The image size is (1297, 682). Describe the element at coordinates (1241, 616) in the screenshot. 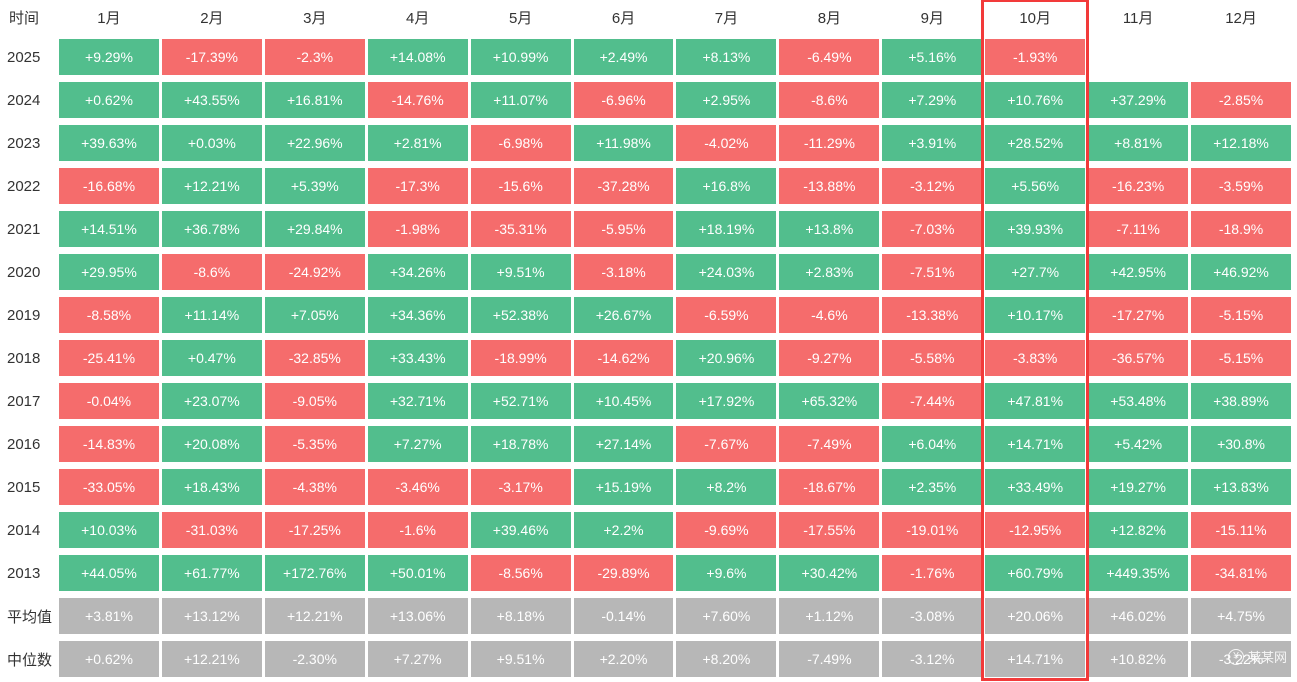

I see `return-cell: +4.75%` at that location.